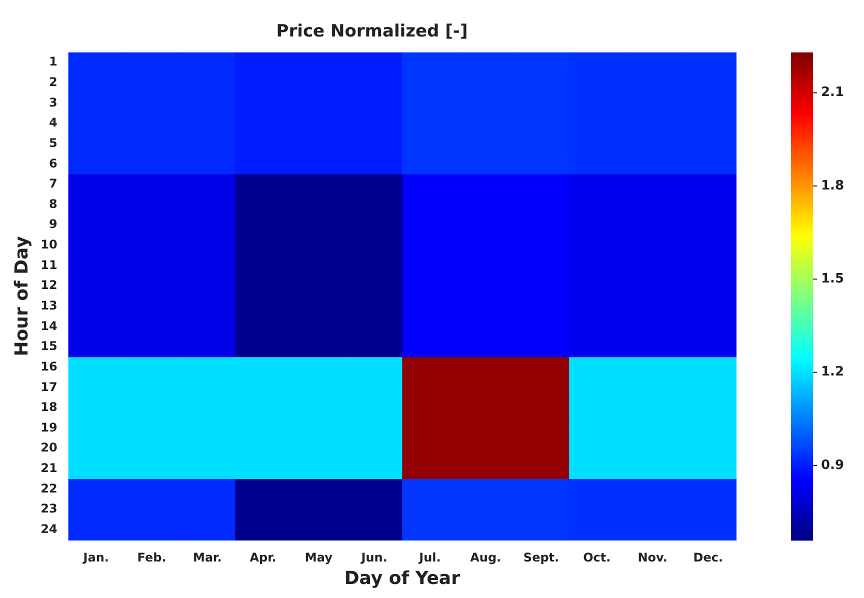  Describe the element at coordinates (49, 305) in the screenshot. I see `y-tick-label: 13` at that location.